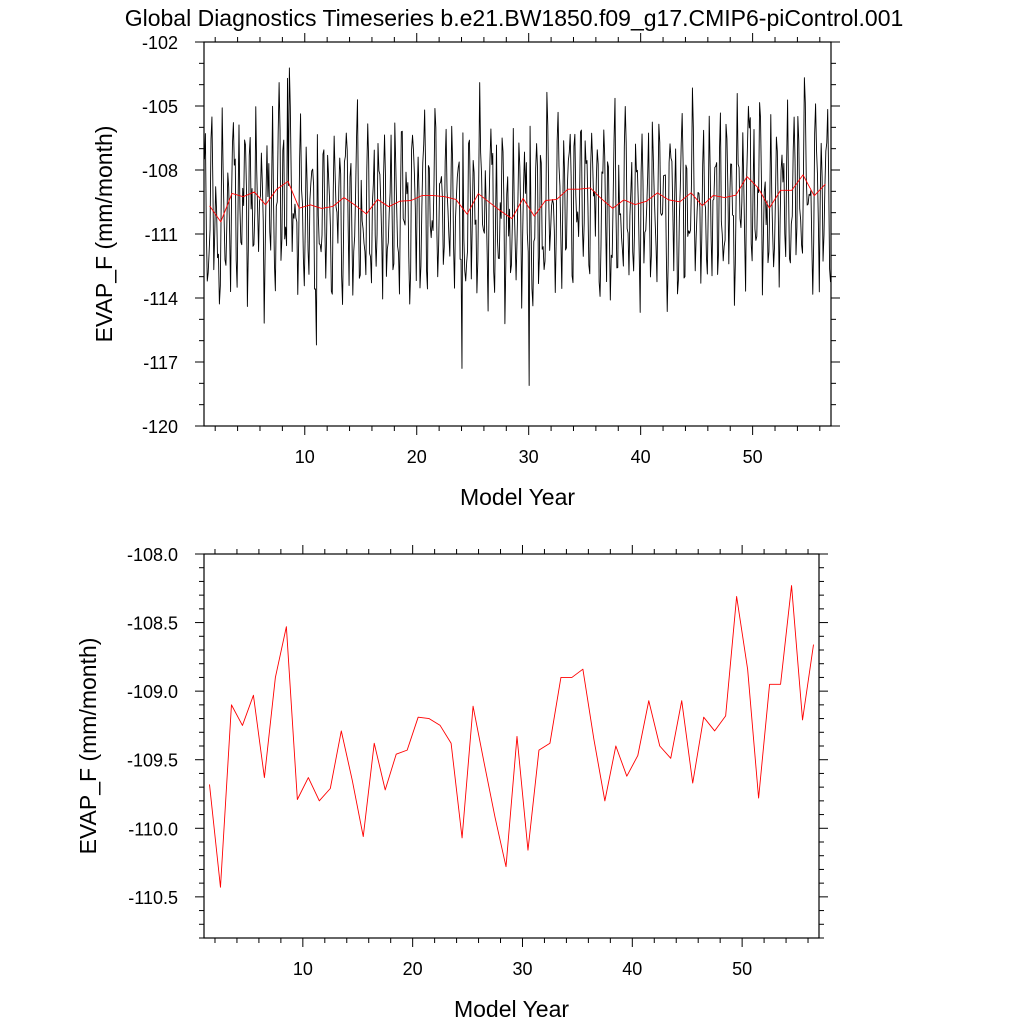 The image size is (1024, 1024). Describe the element at coordinates (152, 555) in the screenshot. I see `y-tick-label: -108.0` at that location.